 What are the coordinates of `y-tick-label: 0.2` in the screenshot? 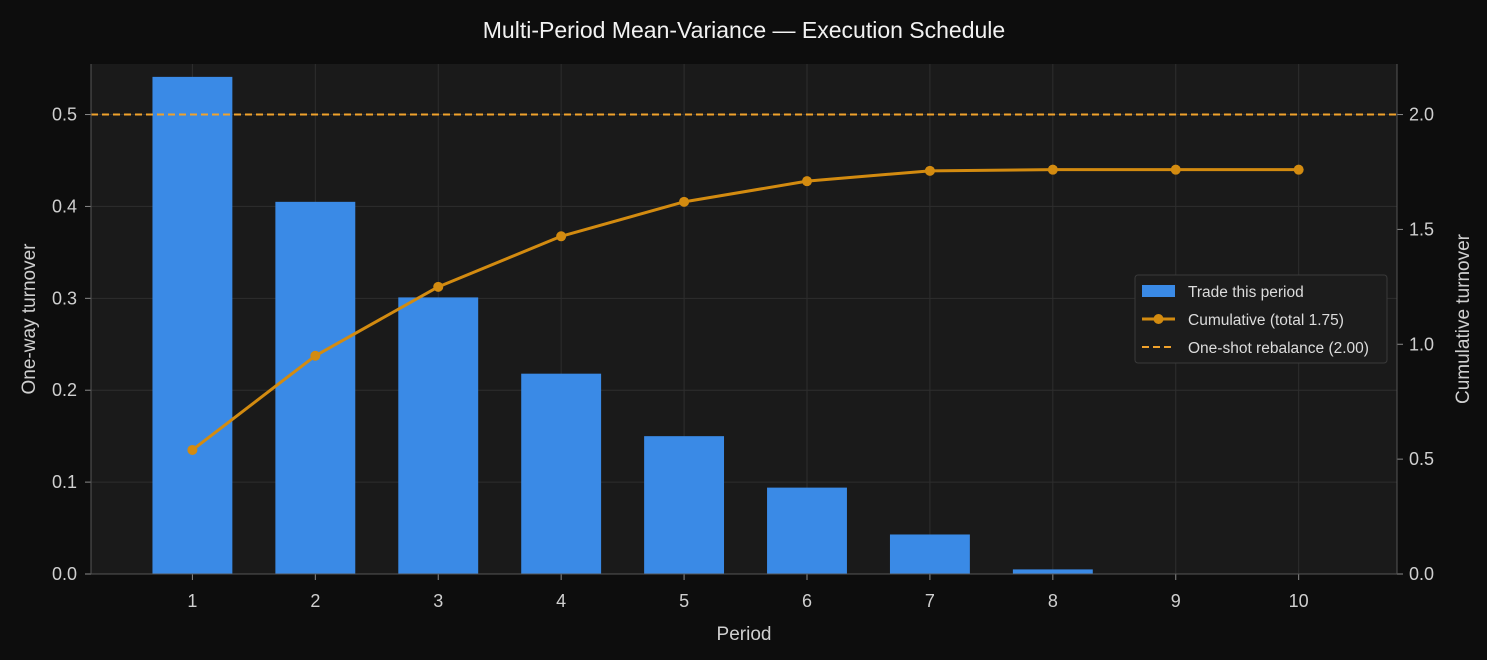 It's located at (64, 390).